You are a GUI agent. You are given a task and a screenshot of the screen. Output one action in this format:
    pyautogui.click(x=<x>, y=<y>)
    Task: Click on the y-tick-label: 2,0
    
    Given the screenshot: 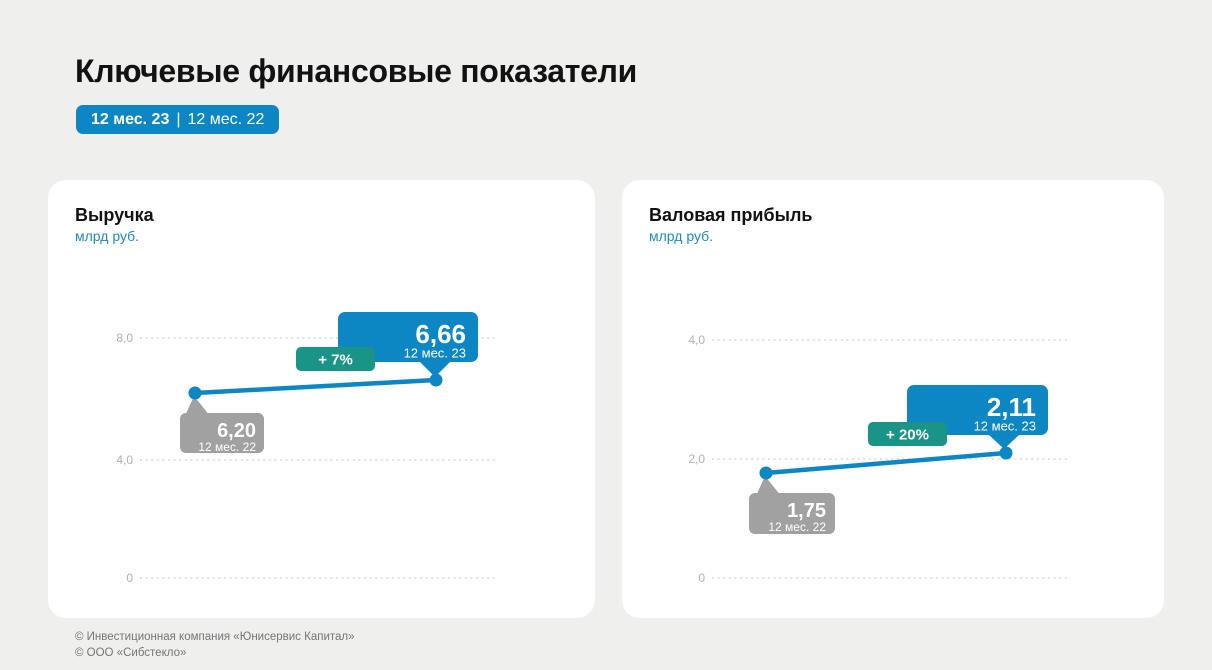 What is the action you would take?
    pyautogui.click(x=696, y=459)
    